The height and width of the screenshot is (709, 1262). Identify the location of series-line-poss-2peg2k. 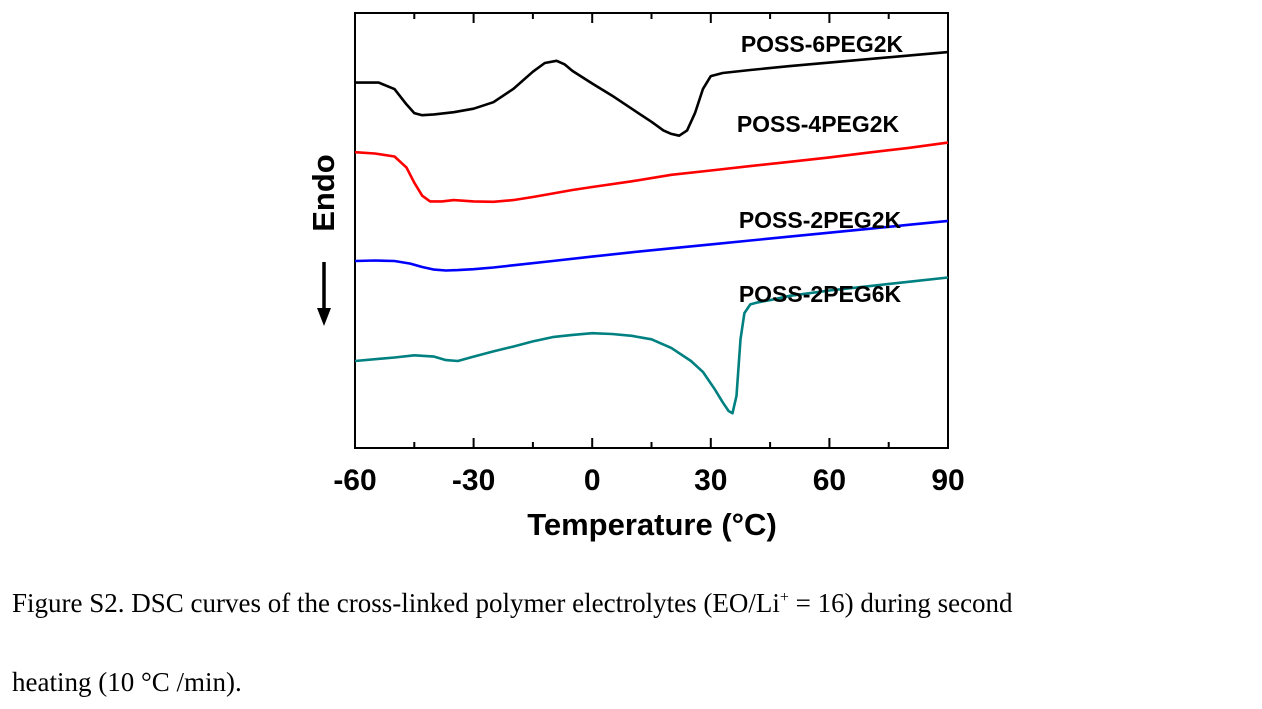
(651, 245).